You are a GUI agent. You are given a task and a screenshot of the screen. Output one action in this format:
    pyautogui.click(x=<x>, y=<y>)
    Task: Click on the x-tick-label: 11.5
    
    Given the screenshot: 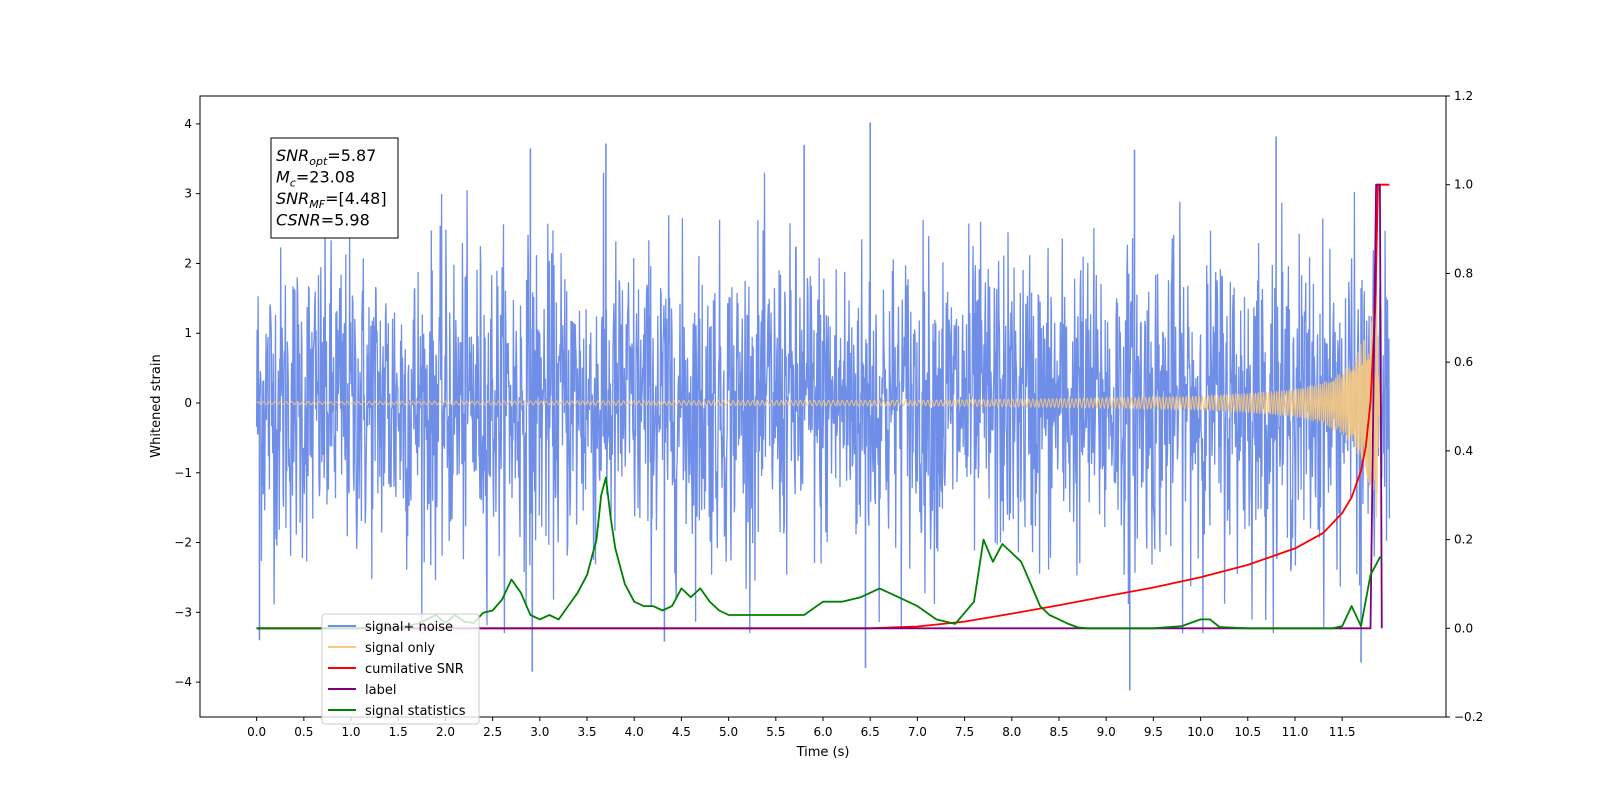 What is the action you would take?
    pyautogui.click(x=1342, y=732)
    